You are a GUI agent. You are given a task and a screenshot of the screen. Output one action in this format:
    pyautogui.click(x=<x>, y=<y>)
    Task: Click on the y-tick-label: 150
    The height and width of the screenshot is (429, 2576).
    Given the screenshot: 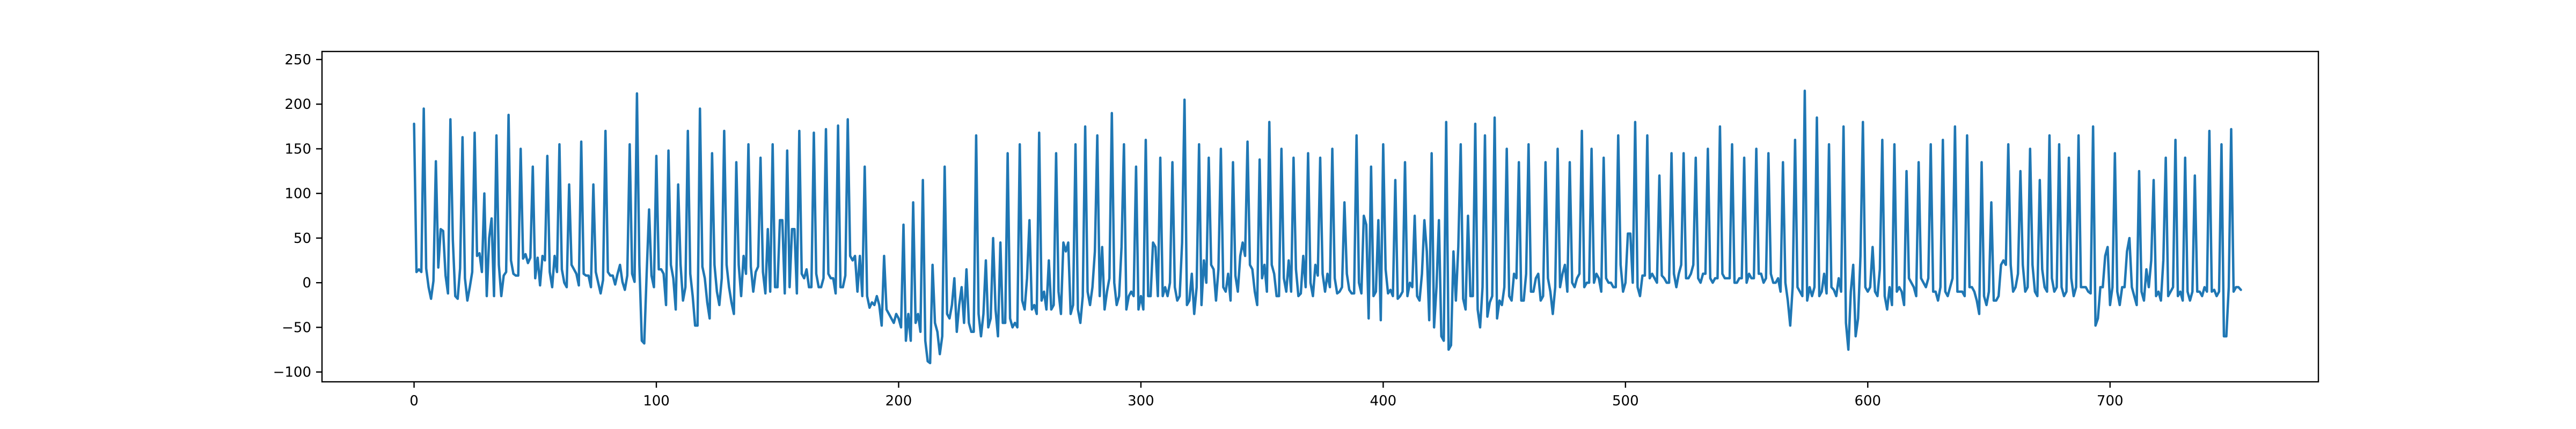 What is the action you would take?
    pyautogui.click(x=297, y=149)
    